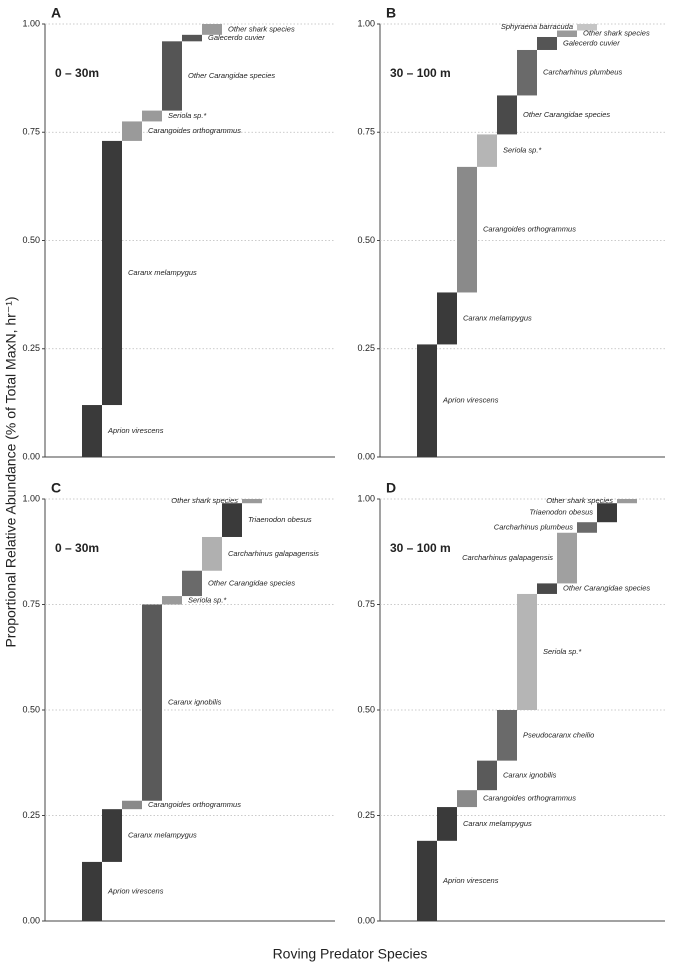 The width and height of the screenshot is (675, 967). What do you see at coordinates (391, 488) in the screenshot?
I see `panel-letter: D` at bounding box center [391, 488].